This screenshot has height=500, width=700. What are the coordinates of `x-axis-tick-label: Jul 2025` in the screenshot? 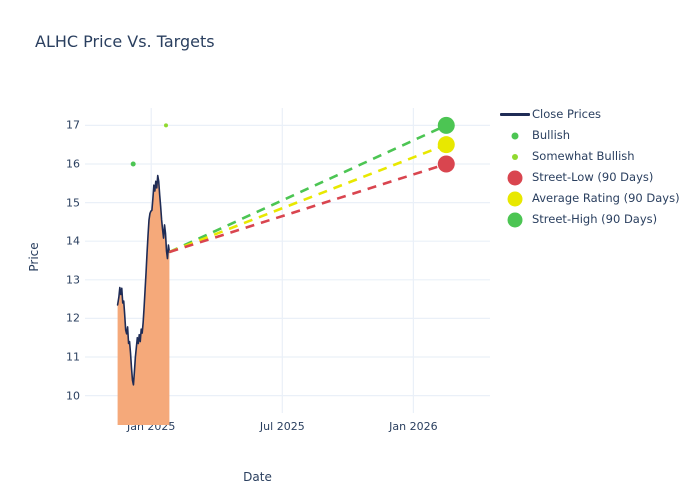 It's located at (282, 426).